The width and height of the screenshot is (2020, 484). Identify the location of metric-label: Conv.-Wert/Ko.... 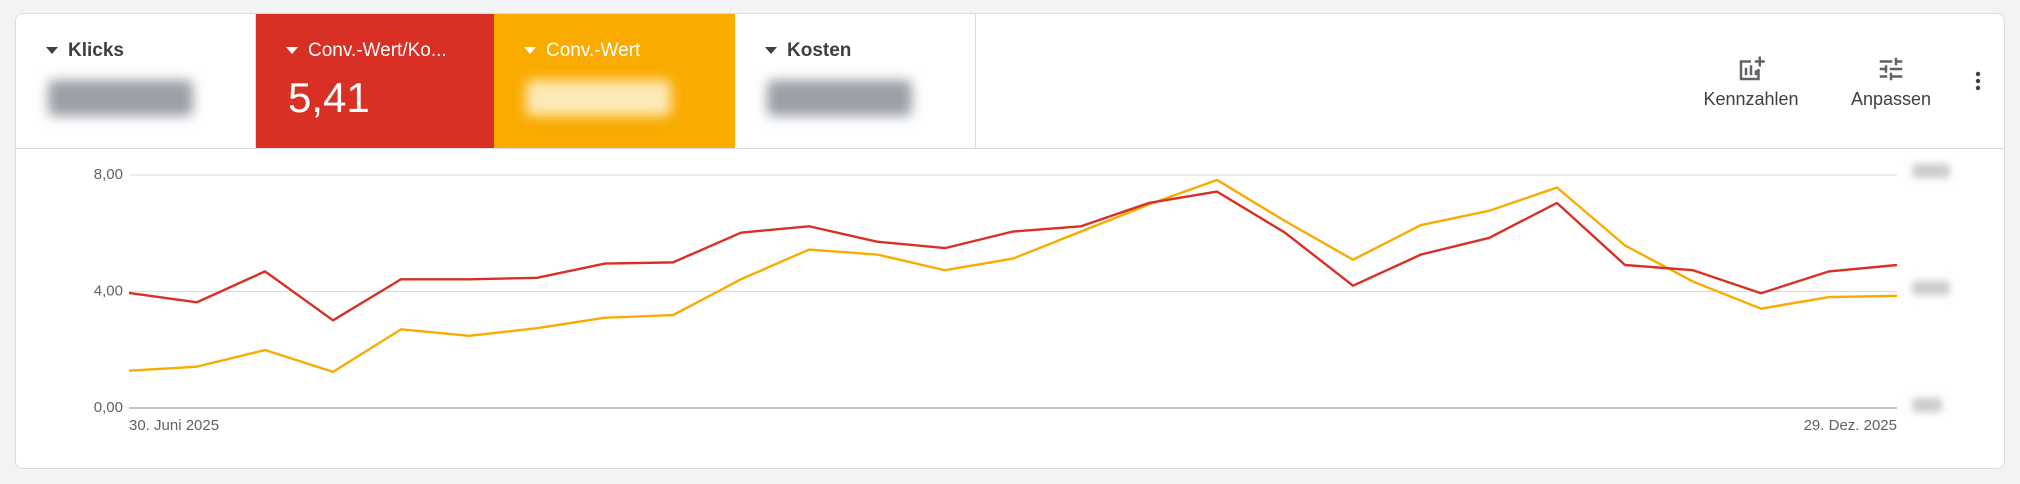
(366, 51).